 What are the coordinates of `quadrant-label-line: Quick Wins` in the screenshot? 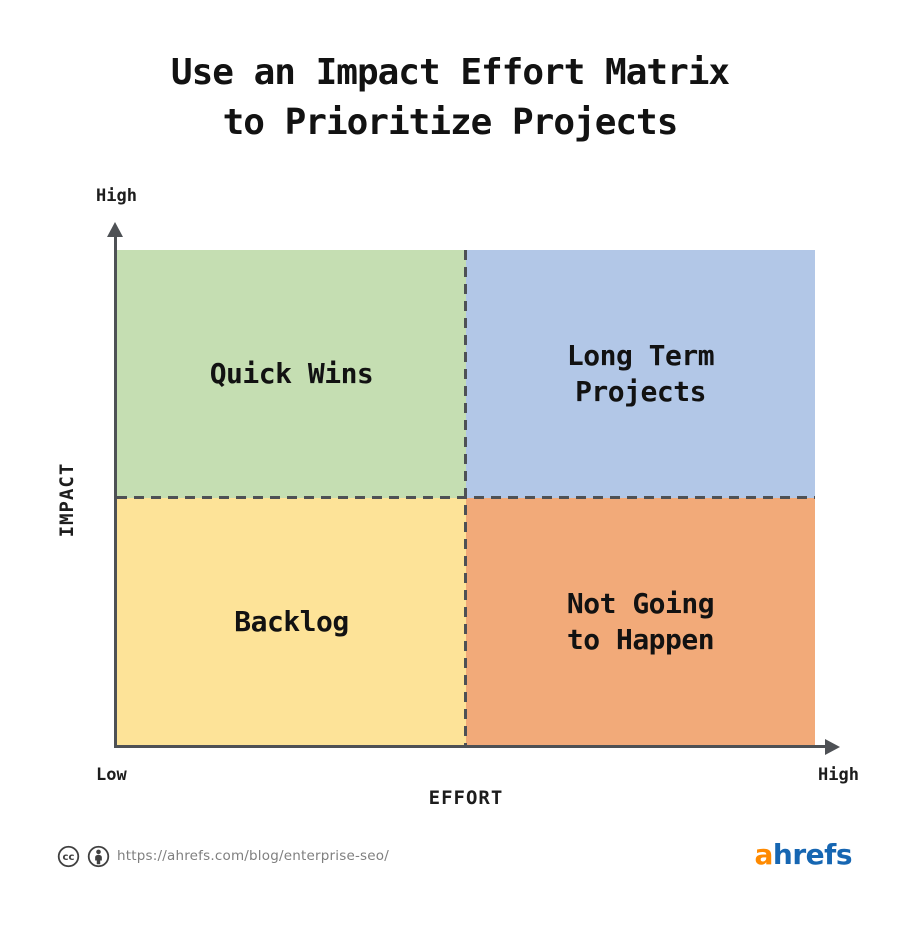 It's located at (291, 373).